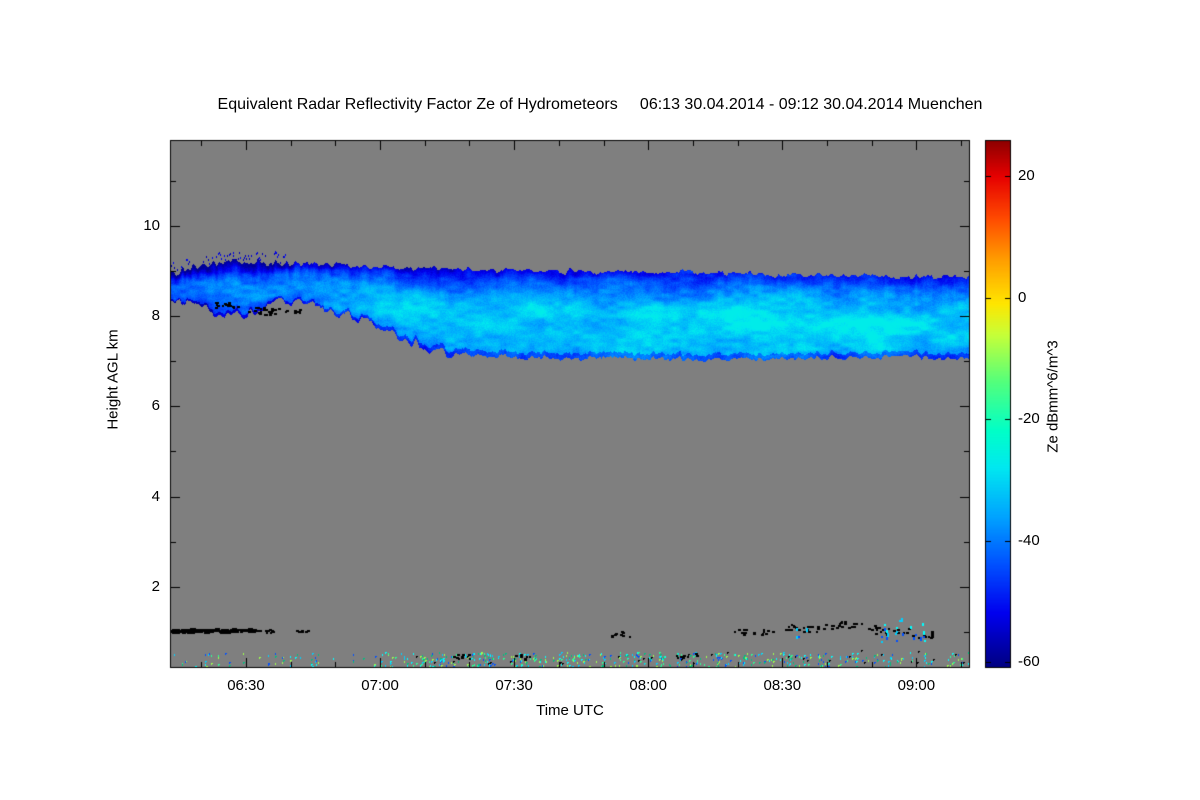 The width and height of the screenshot is (1200, 800). I want to click on x-tick-label: 08:00, so click(648, 685).